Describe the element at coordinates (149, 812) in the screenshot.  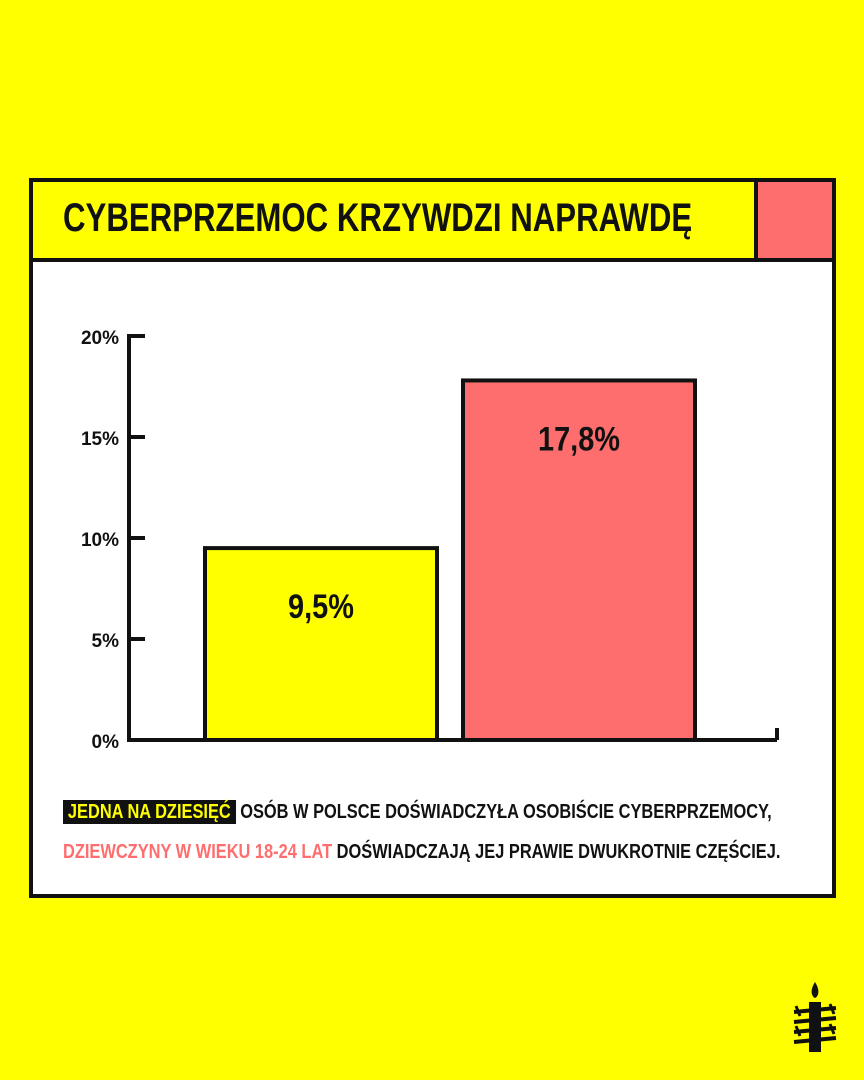
I see `caption-highlight-one-in-ten: JEDNA NA DZIESIĘĆ` at that location.